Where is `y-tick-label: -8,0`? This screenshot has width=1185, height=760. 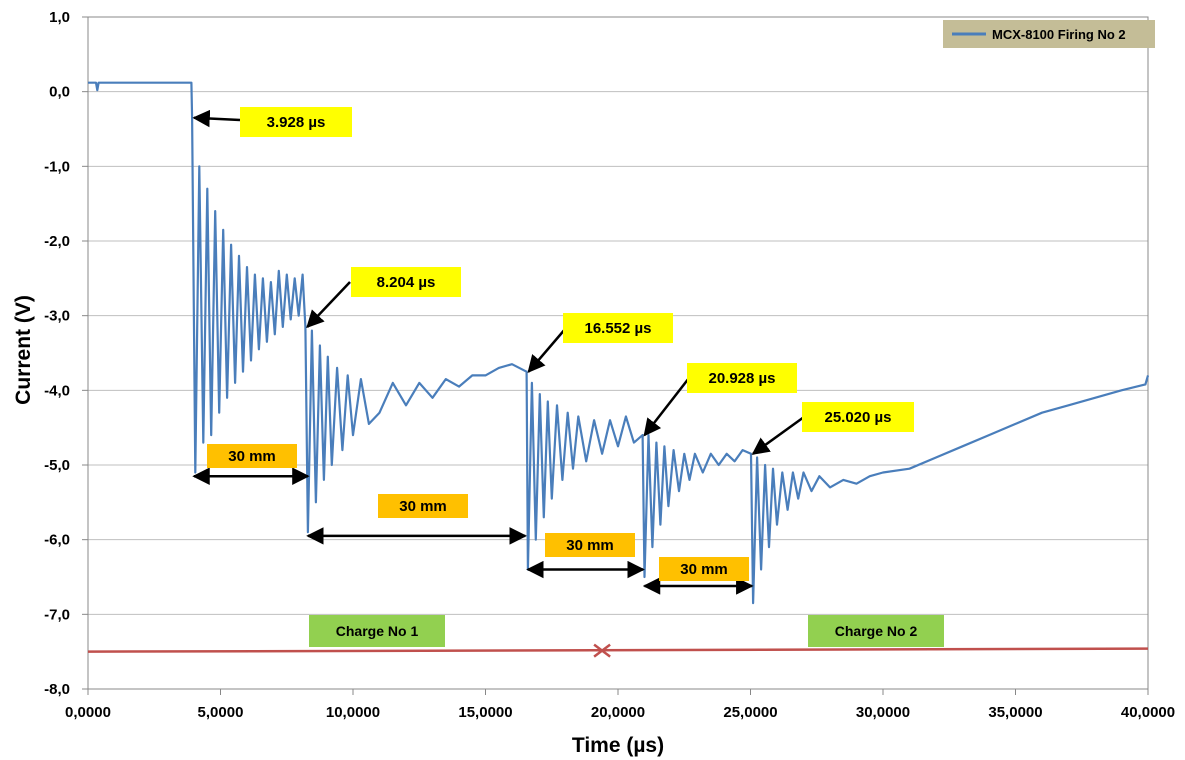 y-tick-label: -8,0 is located at coordinates (57, 689).